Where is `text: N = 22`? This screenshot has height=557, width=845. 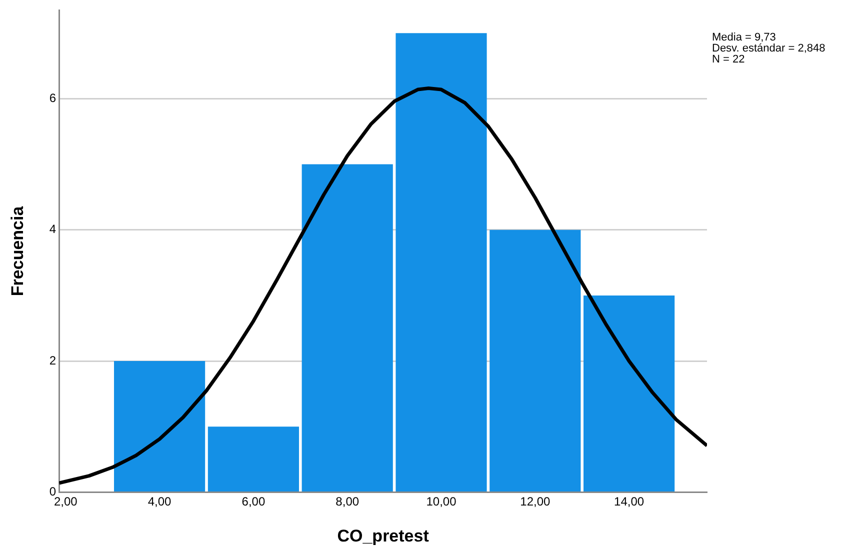
text: N = 22 is located at coordinates (728, 60).